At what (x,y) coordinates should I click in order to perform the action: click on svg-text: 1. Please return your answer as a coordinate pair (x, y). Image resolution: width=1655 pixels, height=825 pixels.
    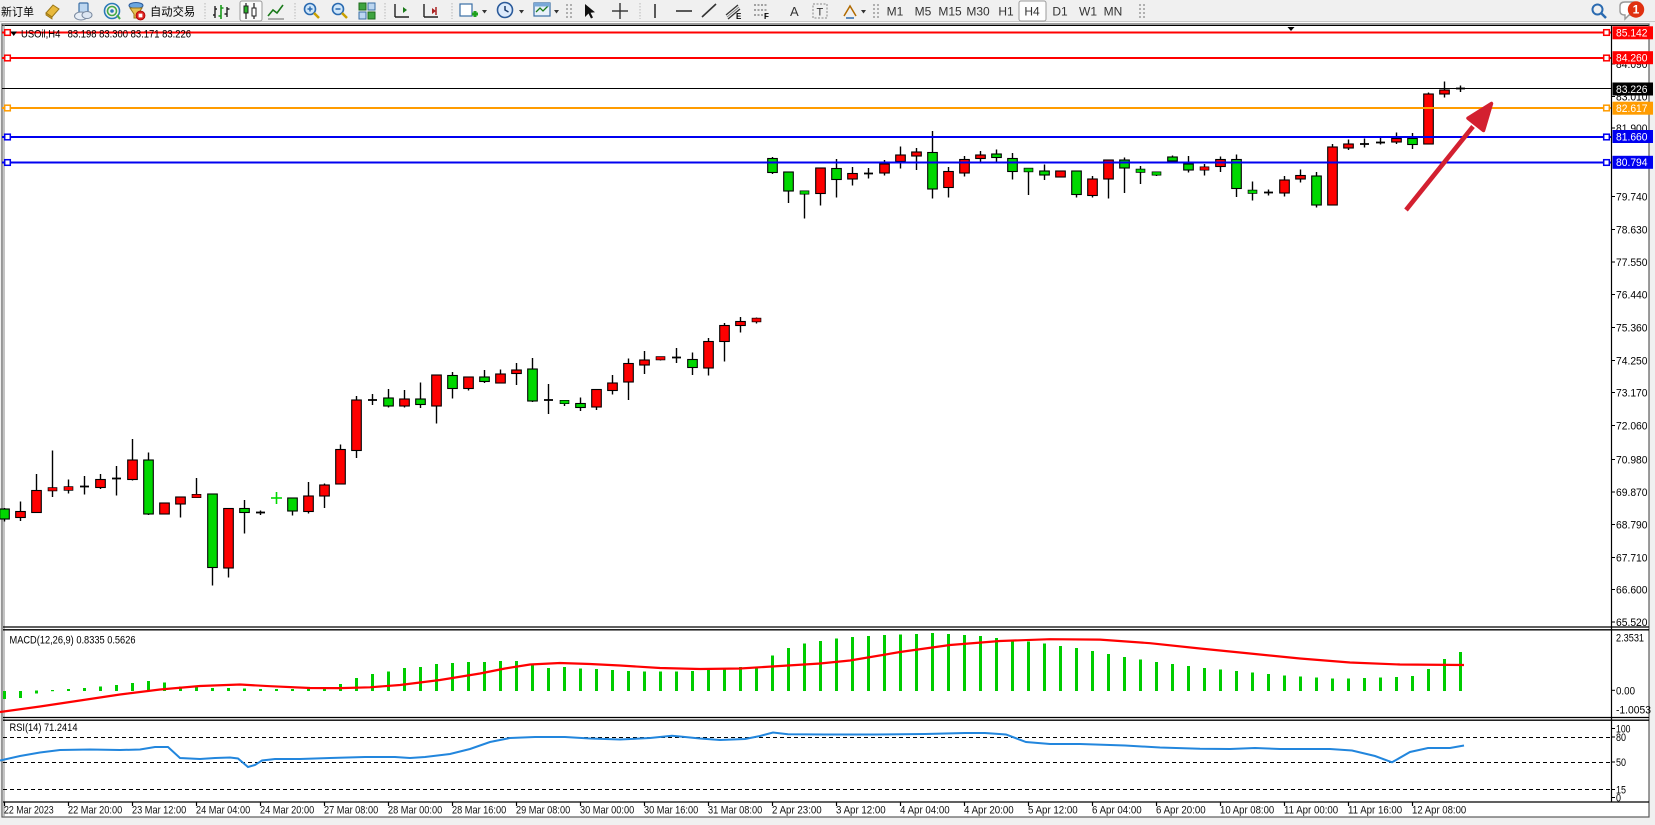
    Looking at the image, I should click on (1636, 10).